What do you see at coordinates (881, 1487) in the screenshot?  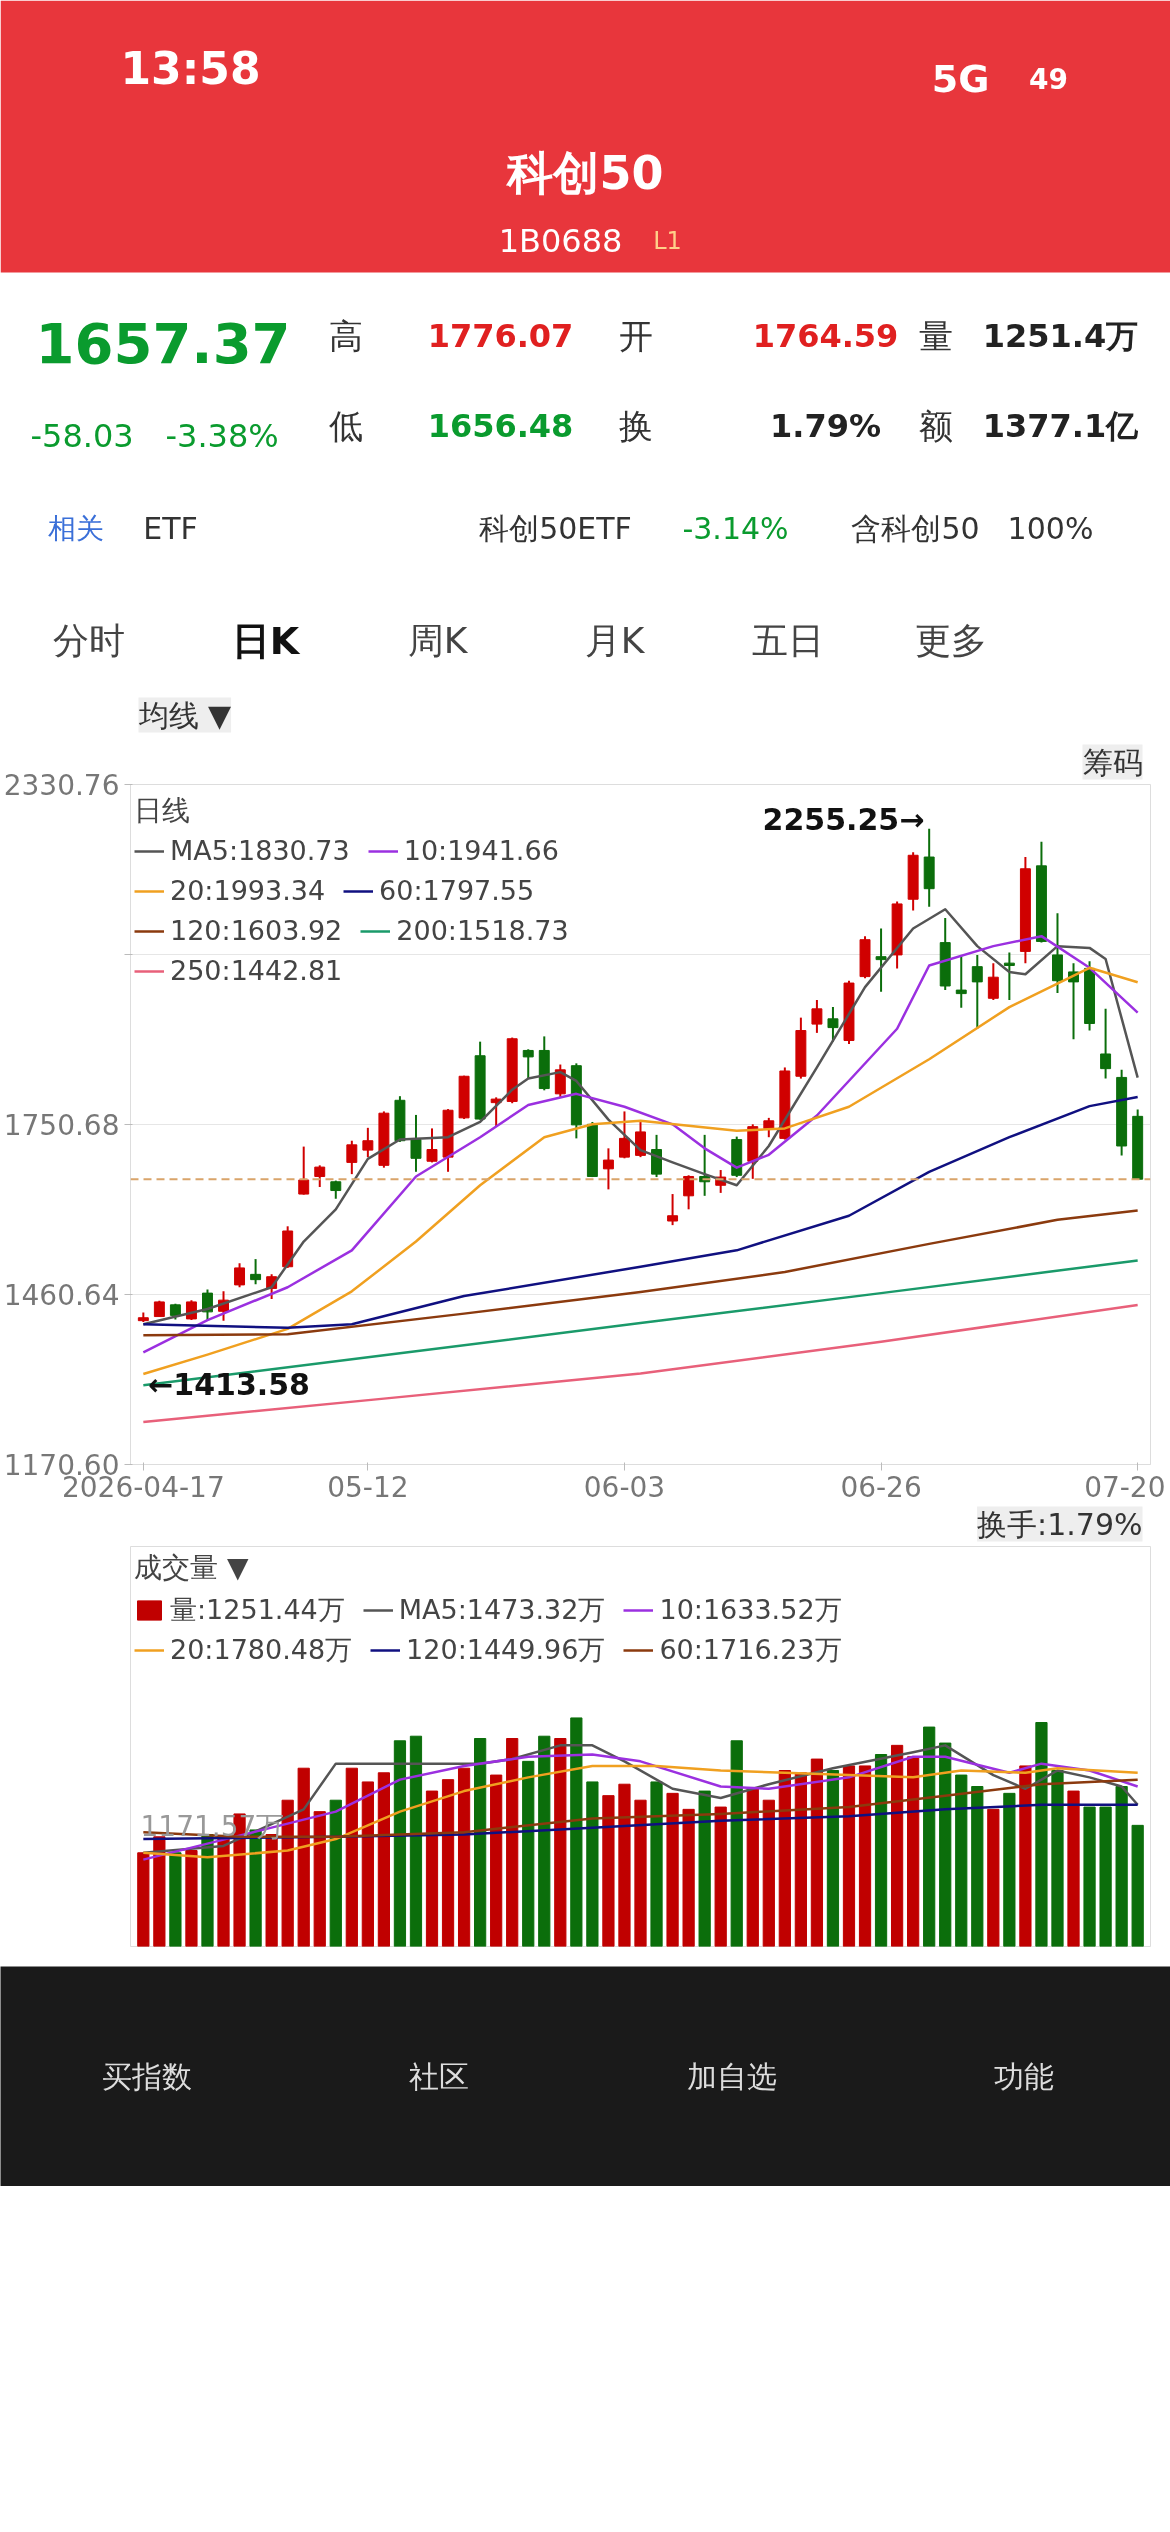 I see `x-tick-label: 06-26` at bounding box center [881, 1487].